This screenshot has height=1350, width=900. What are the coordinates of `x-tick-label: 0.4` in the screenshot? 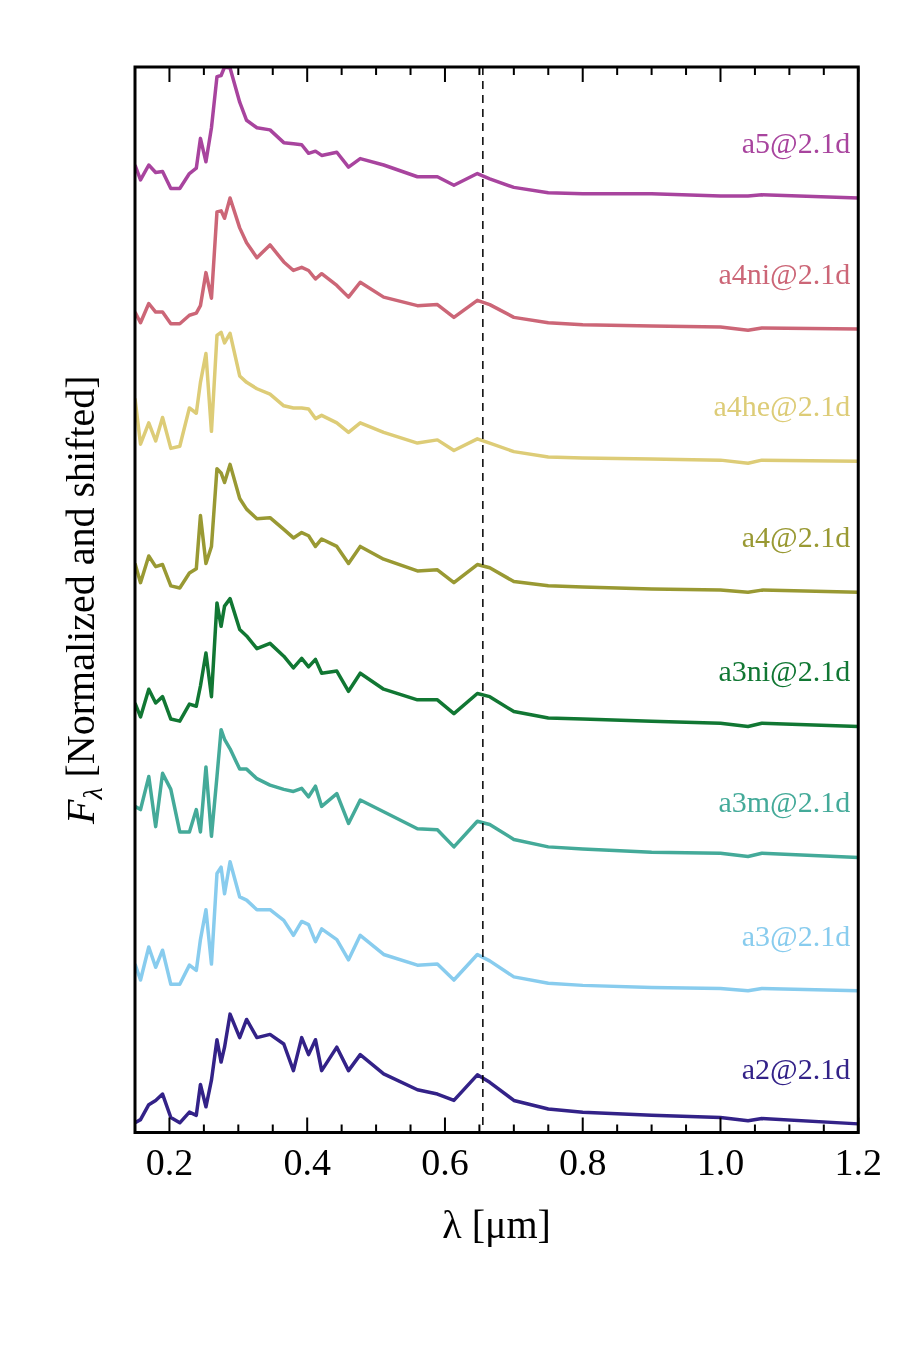 It's located at (307, 1162).